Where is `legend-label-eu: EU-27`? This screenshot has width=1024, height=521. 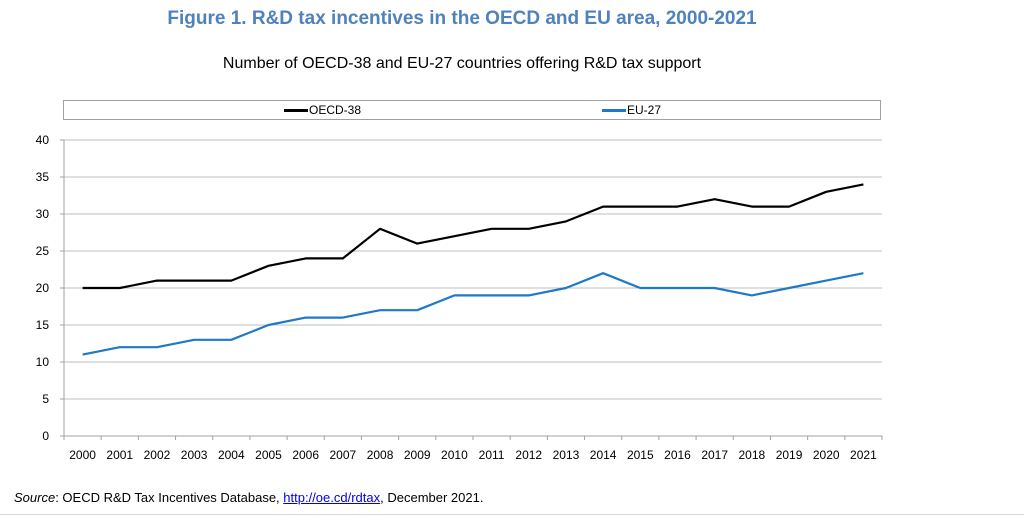 legend-label-eu: EU-27 is located at coordinates (644, 110).